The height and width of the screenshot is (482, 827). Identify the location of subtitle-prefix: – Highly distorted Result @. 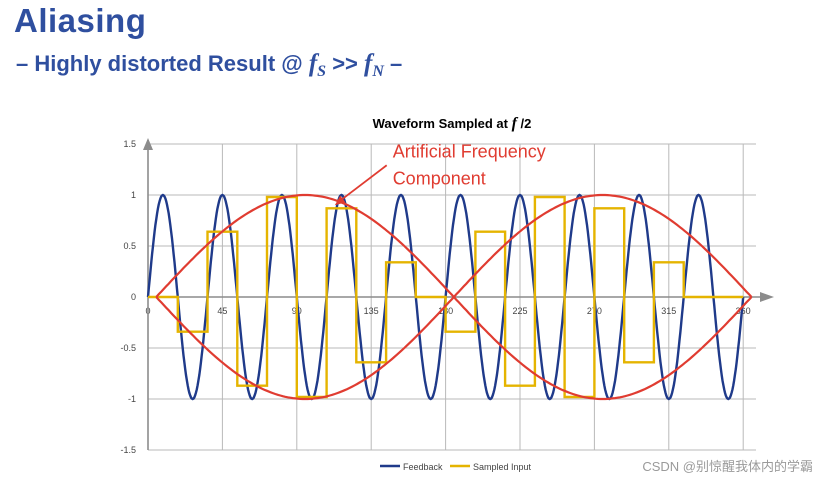
(159, 63).